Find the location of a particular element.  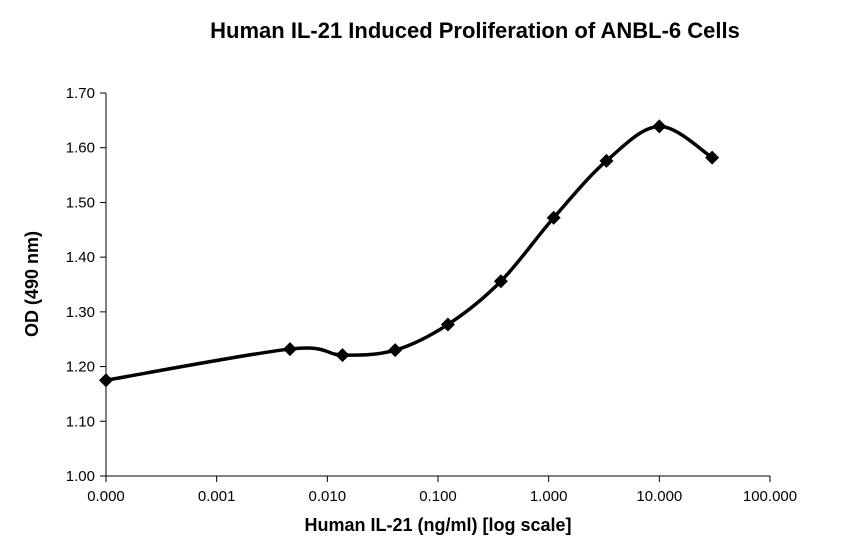

y-tick-label: 1.60 is located at coordinates (80, 148).